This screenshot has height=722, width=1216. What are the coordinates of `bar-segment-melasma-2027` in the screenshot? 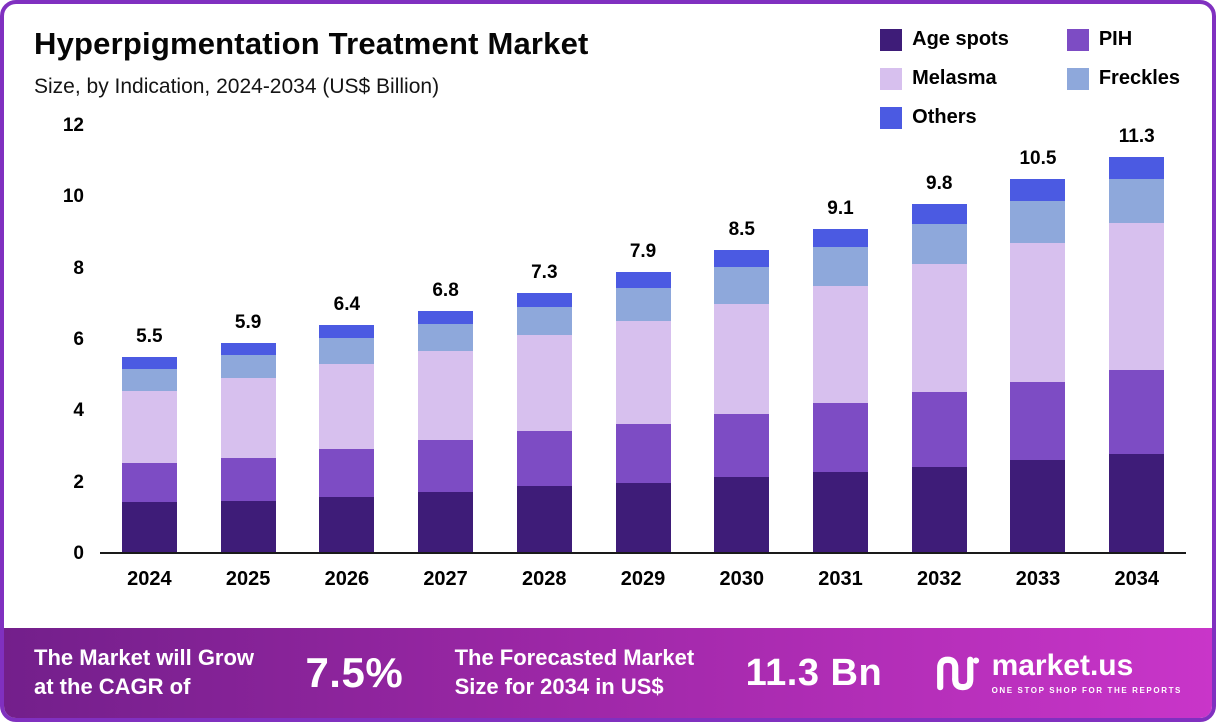 It's located at (446, 396).